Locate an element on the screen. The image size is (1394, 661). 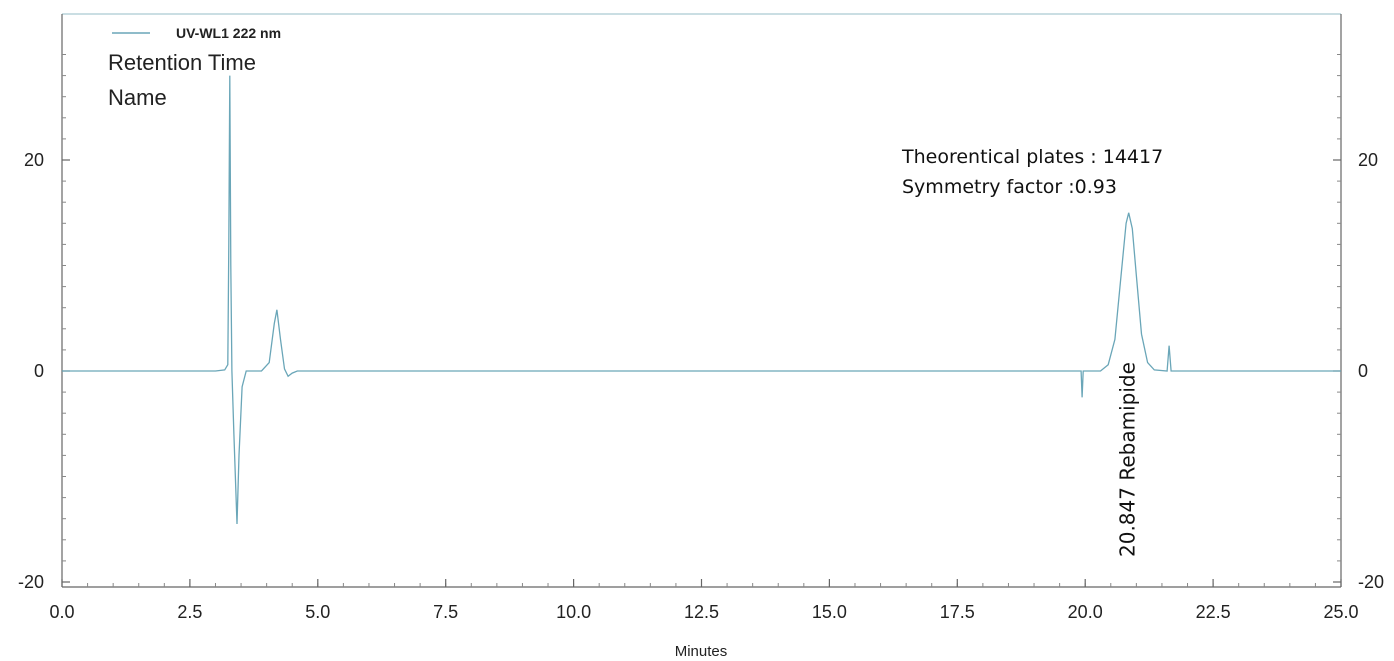
x-tick-label: 7.5 is located at coordinates (445, 612).